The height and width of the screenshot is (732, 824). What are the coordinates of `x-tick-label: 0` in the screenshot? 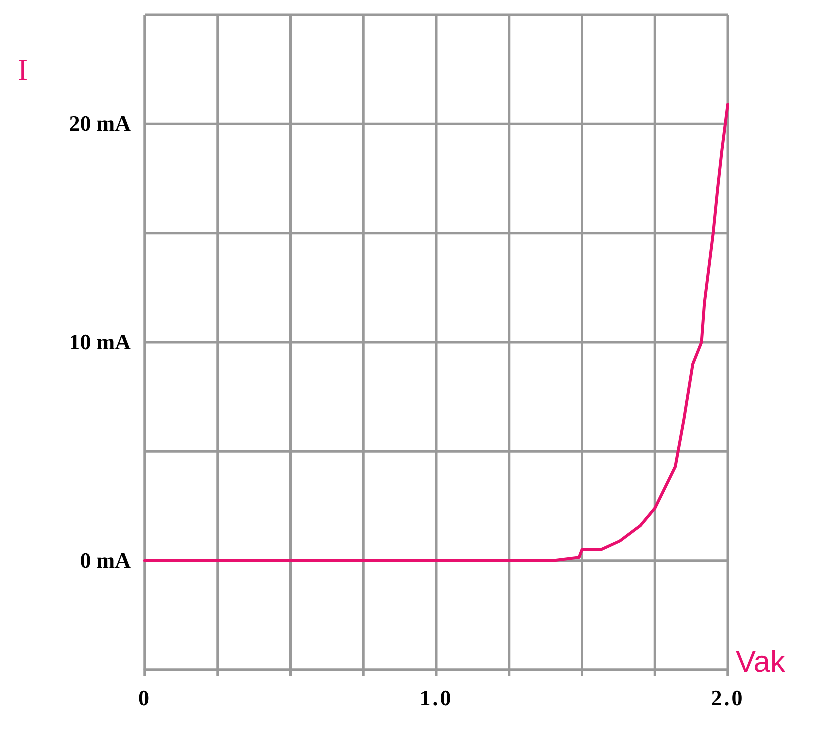 It's located at (145, 698).